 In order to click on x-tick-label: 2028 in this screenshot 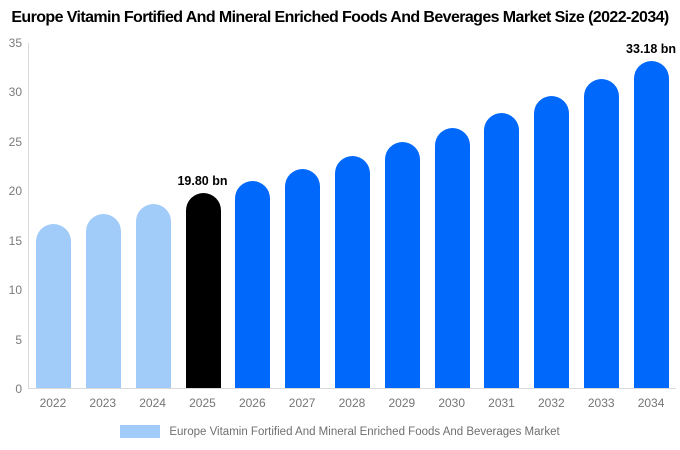, I will do `click(352, 403)`.